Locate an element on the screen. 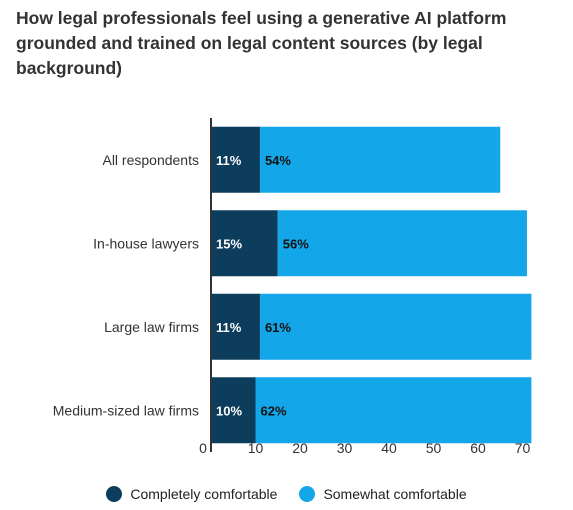  x-tick-label-40: 40 is located at coordinates (389, 448).